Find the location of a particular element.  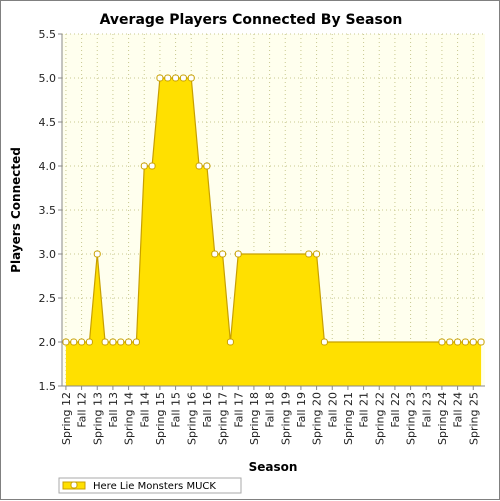

y-tick-label: 4.5 is located at coordinates (48, 122).